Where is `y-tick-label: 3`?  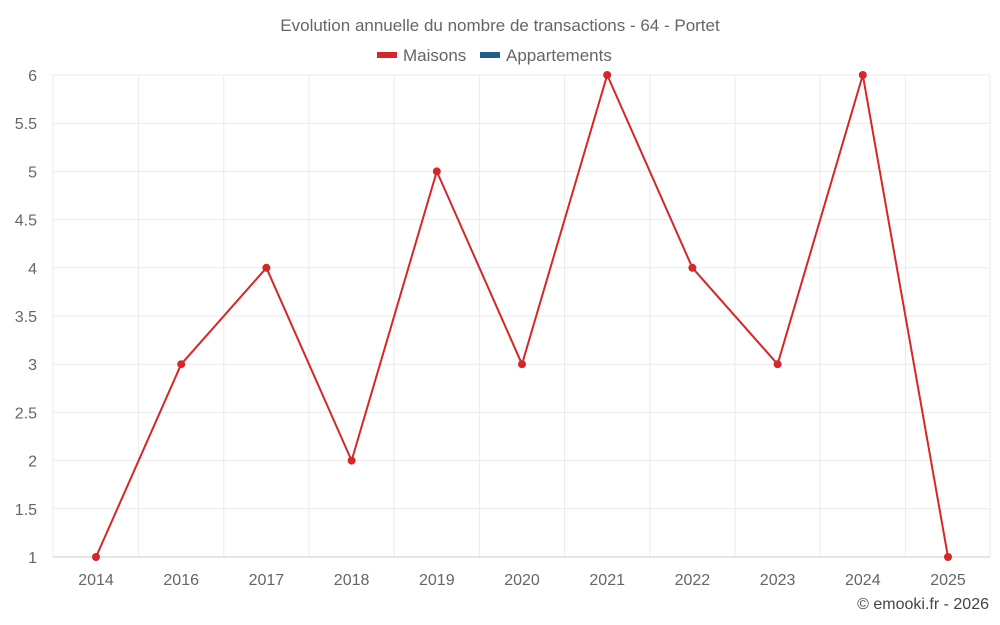 y-tick-label: 3 is located at coordinates (32, 365).